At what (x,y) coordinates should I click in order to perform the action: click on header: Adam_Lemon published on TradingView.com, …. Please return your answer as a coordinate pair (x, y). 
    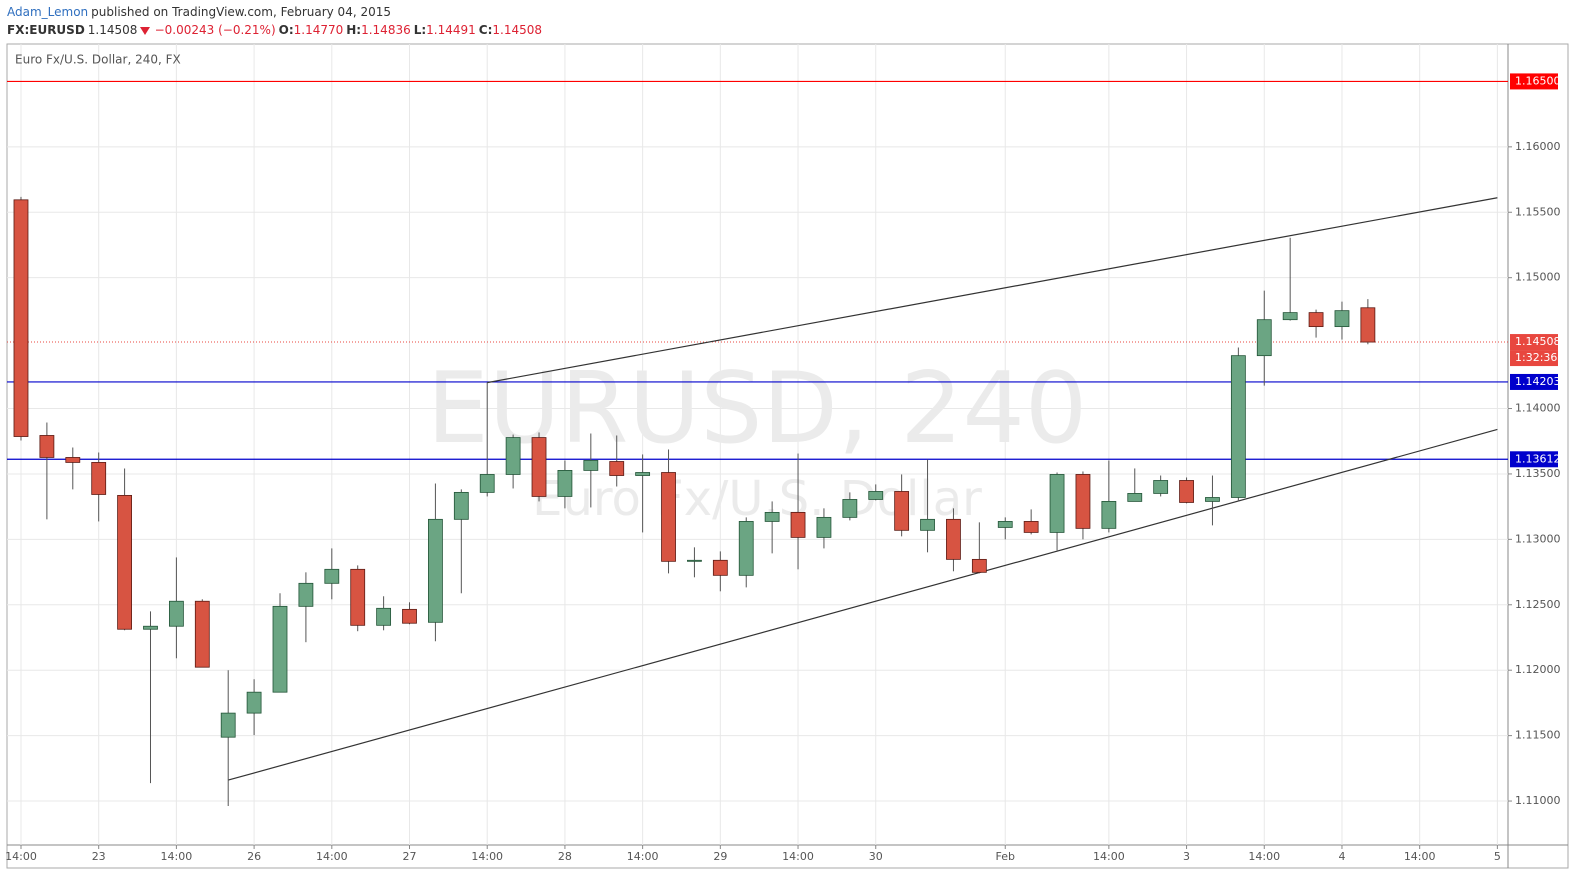
    Looking at the image, I should click on (277, 21).